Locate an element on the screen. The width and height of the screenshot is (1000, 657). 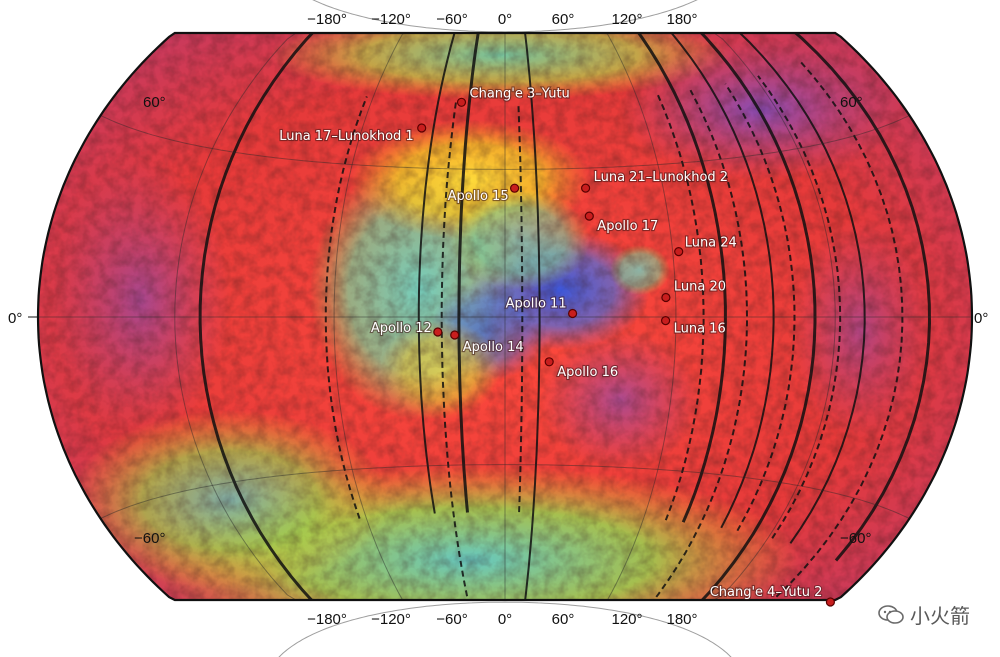
site-label: Chang'e 3–Yutu is located at coordinates (520, 93).